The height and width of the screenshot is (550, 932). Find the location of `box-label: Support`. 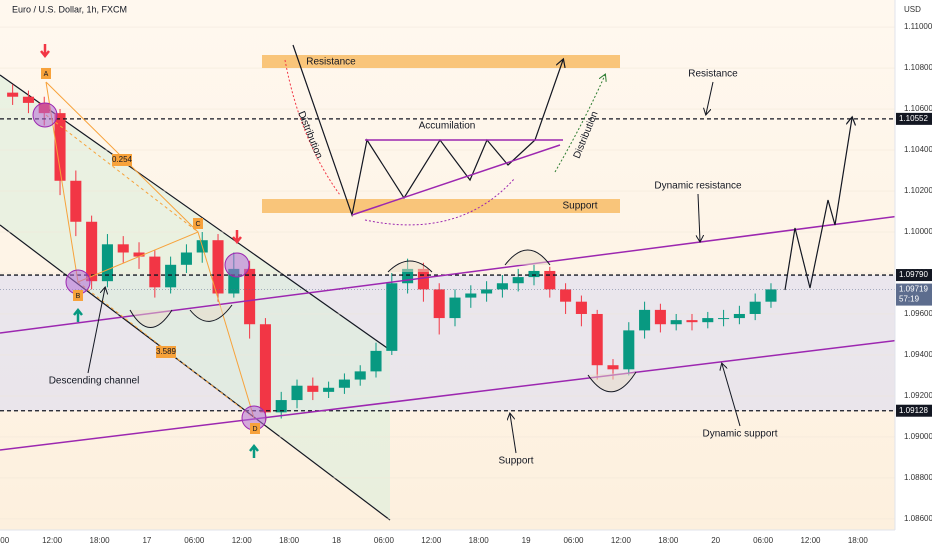

box-label: Support is located at coordinates (579, 206).